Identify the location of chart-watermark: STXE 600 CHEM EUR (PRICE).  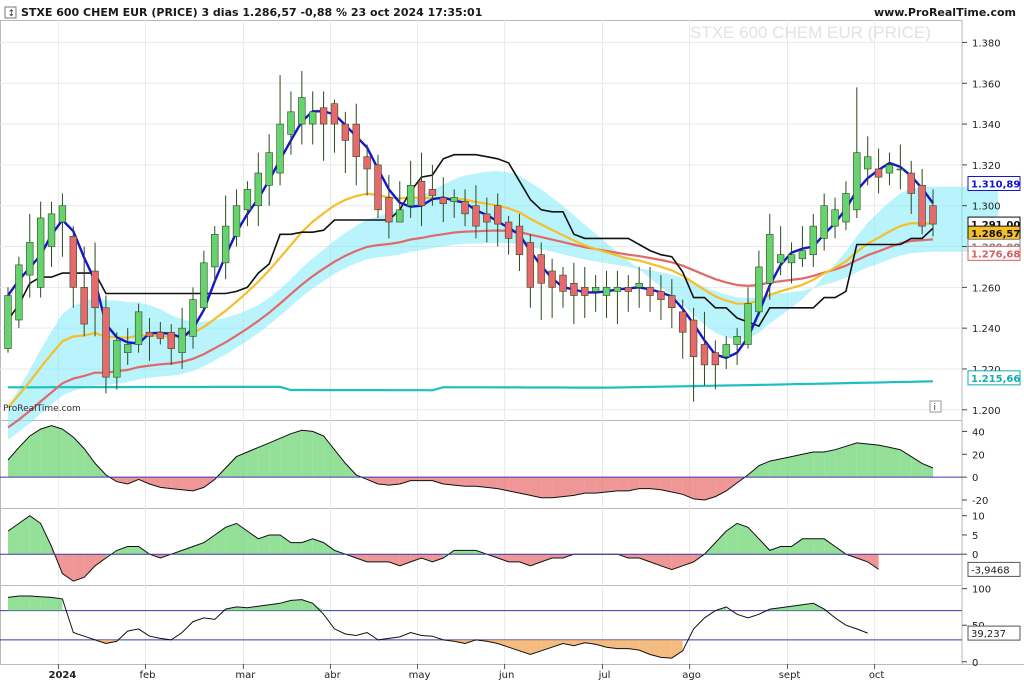
(810, 32).